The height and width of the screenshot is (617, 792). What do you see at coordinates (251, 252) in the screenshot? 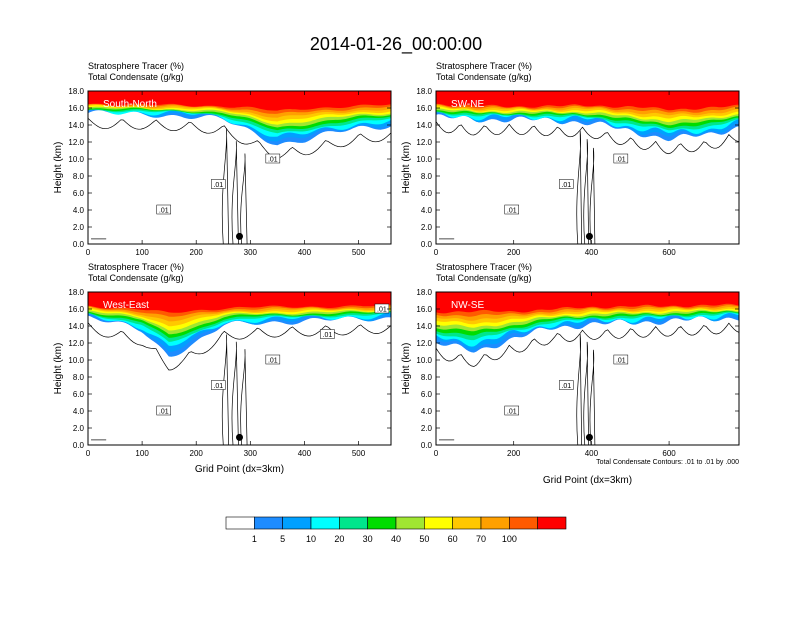
I see `xtick-label: 300` at bounding box center [251, 252].